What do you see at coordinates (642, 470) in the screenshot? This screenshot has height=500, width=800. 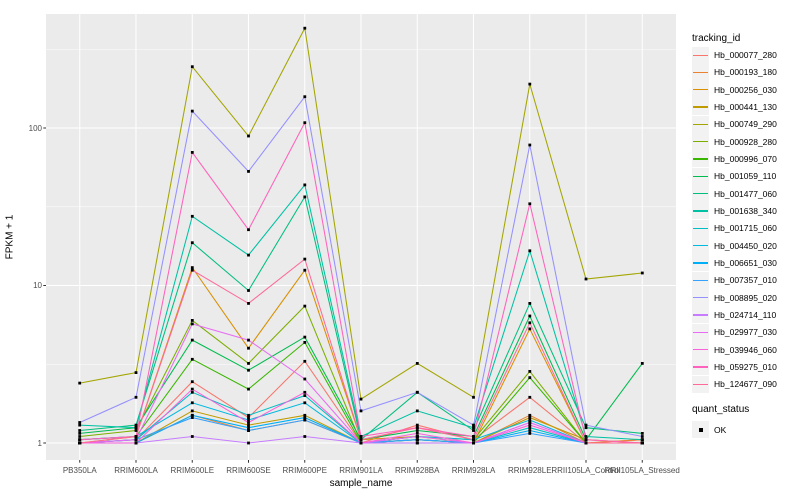 I see `x-tick-label: RRII105LA_Stressed` at bounding box center [642, 470].